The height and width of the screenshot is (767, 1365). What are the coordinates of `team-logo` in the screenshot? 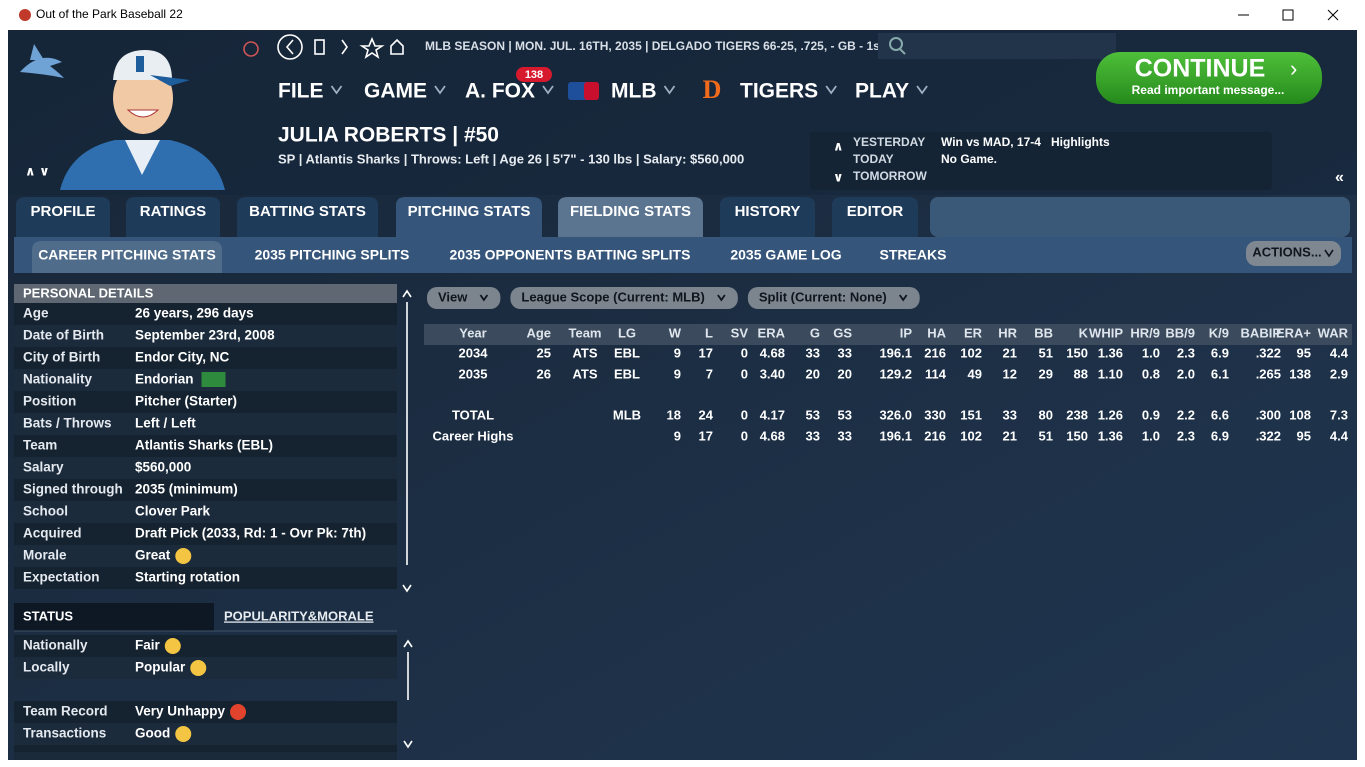 It's located at (42, 67).